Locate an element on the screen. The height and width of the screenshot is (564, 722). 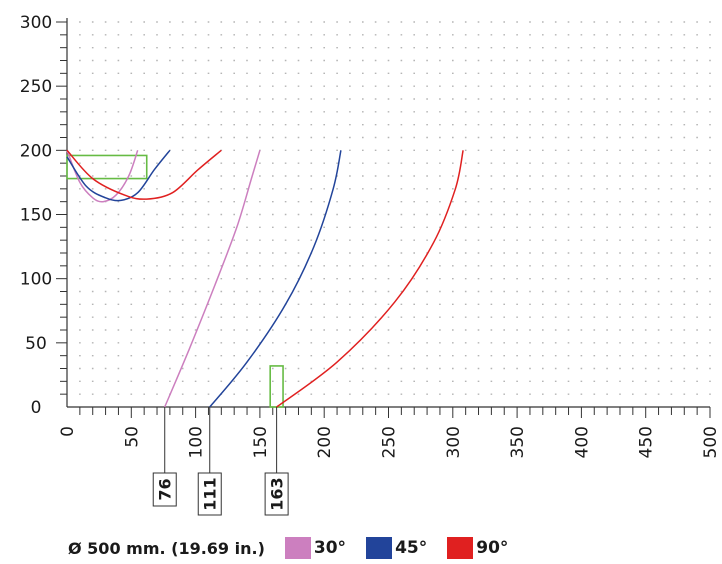
x-tick-label: 400 is located at coordinates (582, 442).